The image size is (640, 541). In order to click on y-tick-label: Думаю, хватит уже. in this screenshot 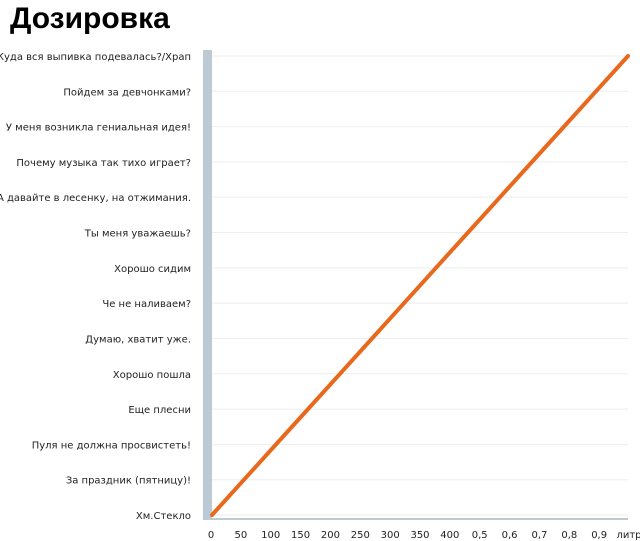, I will do `click(138, 339)`.